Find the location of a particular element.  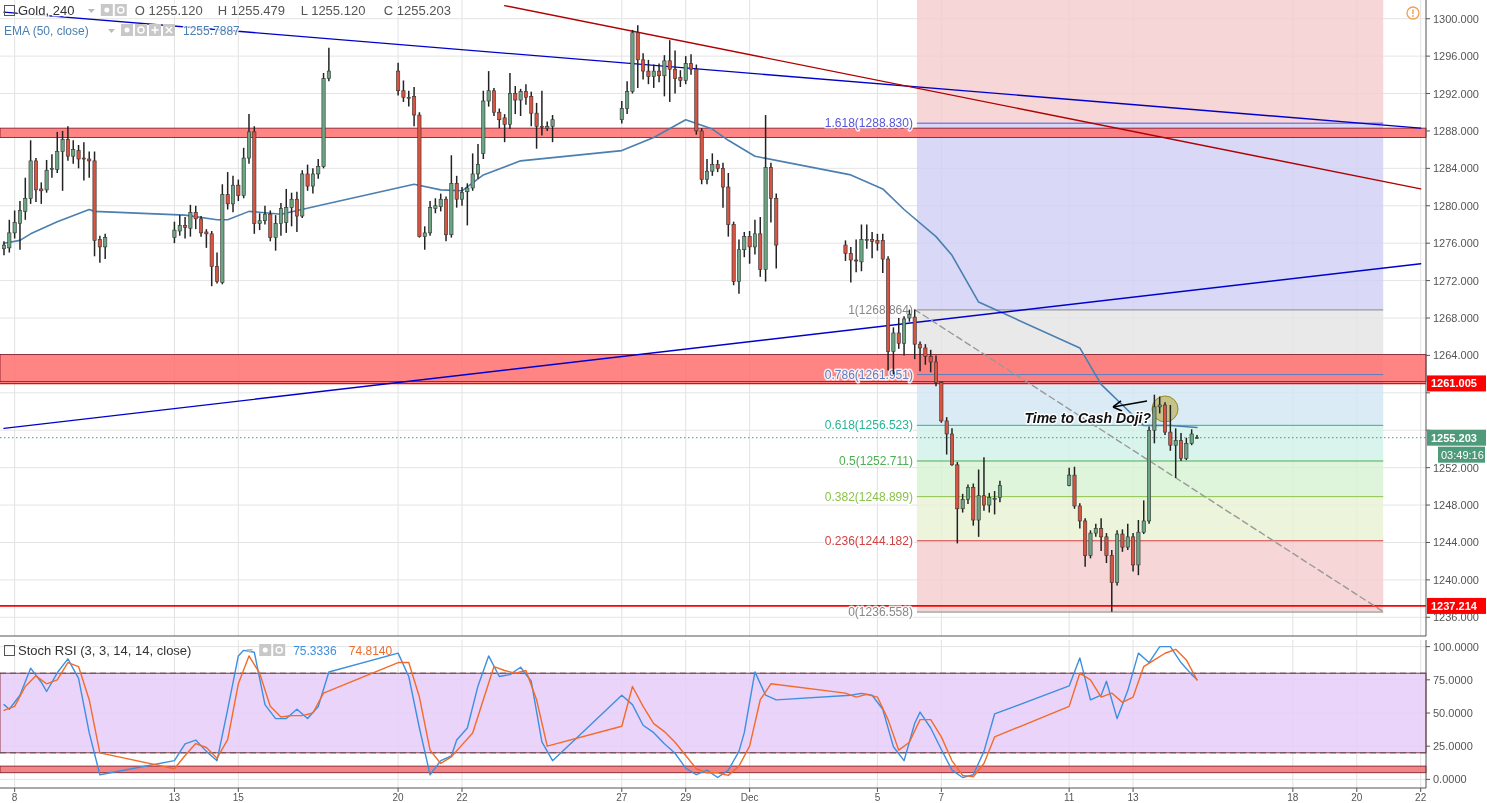

y-tick-label: 100.0000 is located at coordinates (1456, 646).